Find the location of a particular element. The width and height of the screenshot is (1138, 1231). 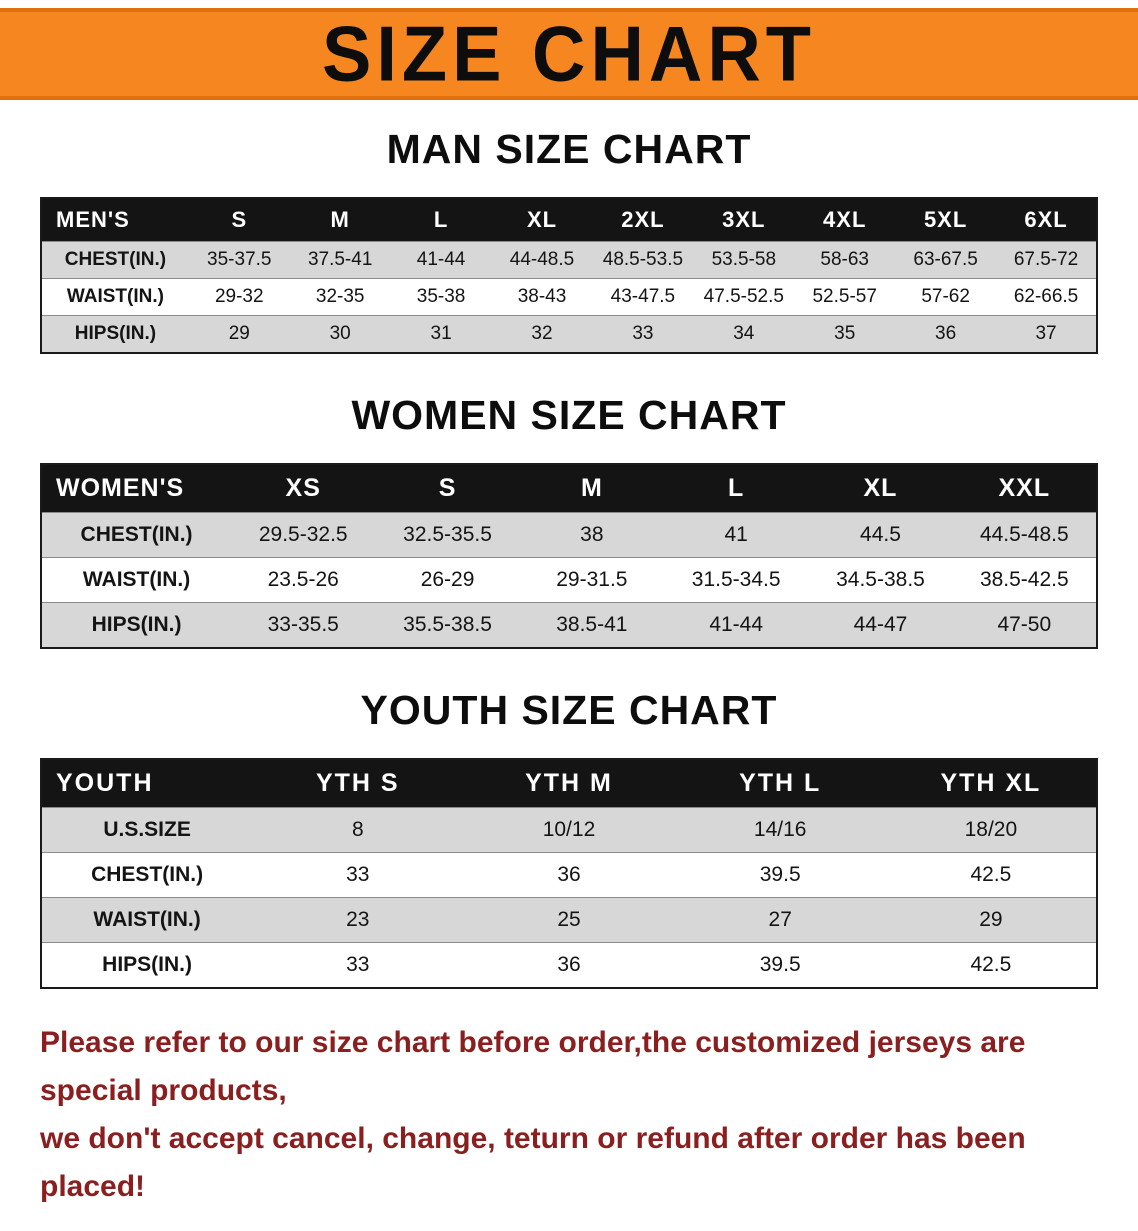

size-value: 38.5-41 is located at coordinates (592, 625).